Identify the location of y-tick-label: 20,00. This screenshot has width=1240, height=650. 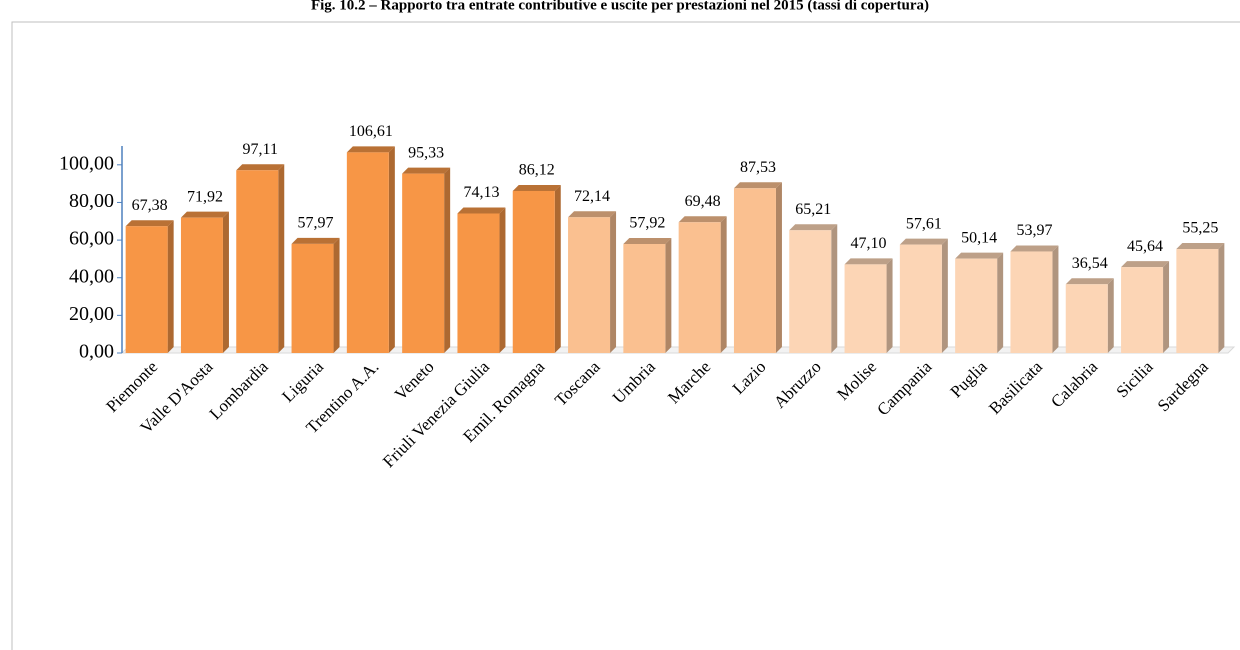
(91, 314).